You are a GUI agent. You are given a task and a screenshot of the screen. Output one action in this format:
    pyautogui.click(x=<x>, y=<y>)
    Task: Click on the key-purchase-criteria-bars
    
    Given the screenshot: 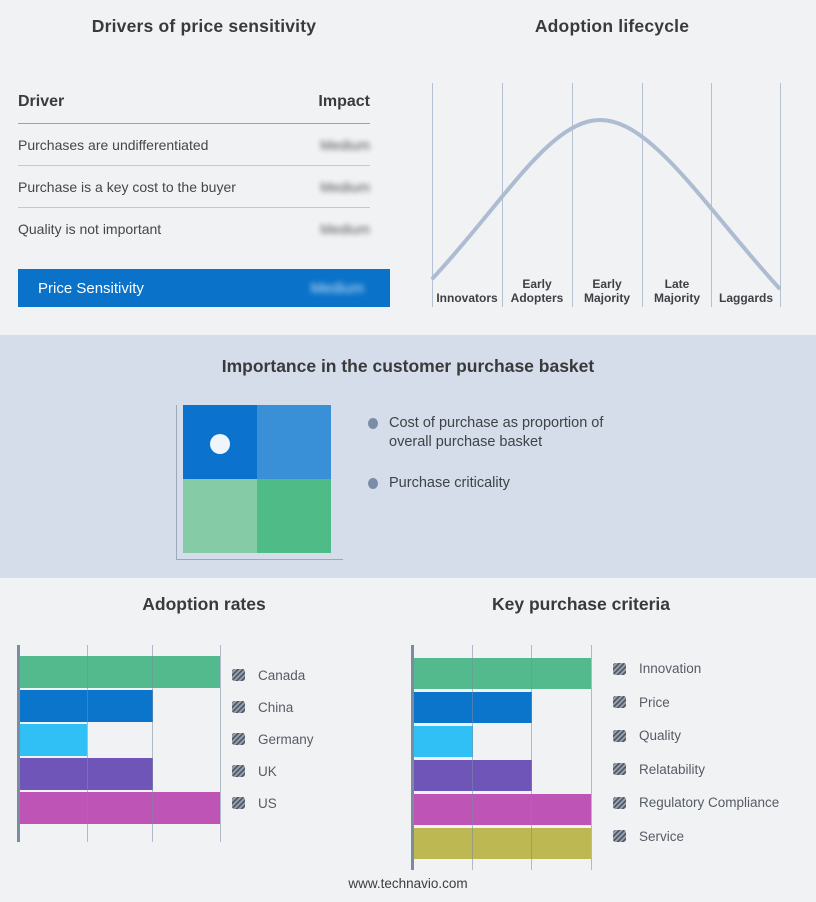 What is the action you would take?
    pyautogui.click(x=502, y=758)
    